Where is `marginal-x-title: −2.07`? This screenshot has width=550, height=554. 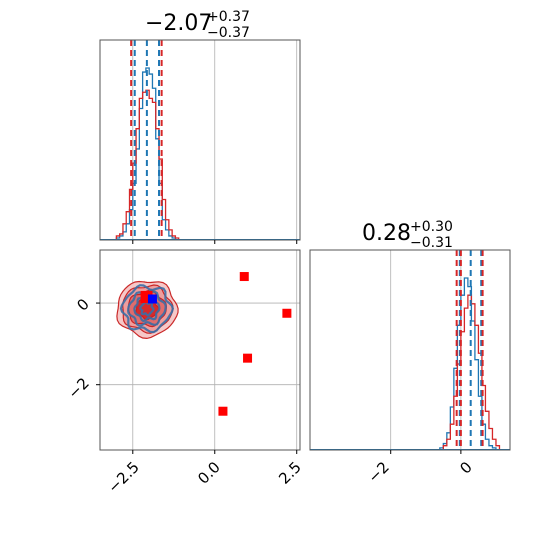 marginal-x-title: −2.07 is located at coordinates (178, 23).